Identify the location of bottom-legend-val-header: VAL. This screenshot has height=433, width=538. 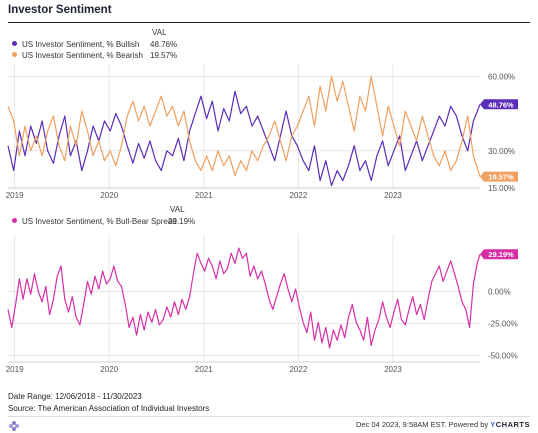
(177, 209).